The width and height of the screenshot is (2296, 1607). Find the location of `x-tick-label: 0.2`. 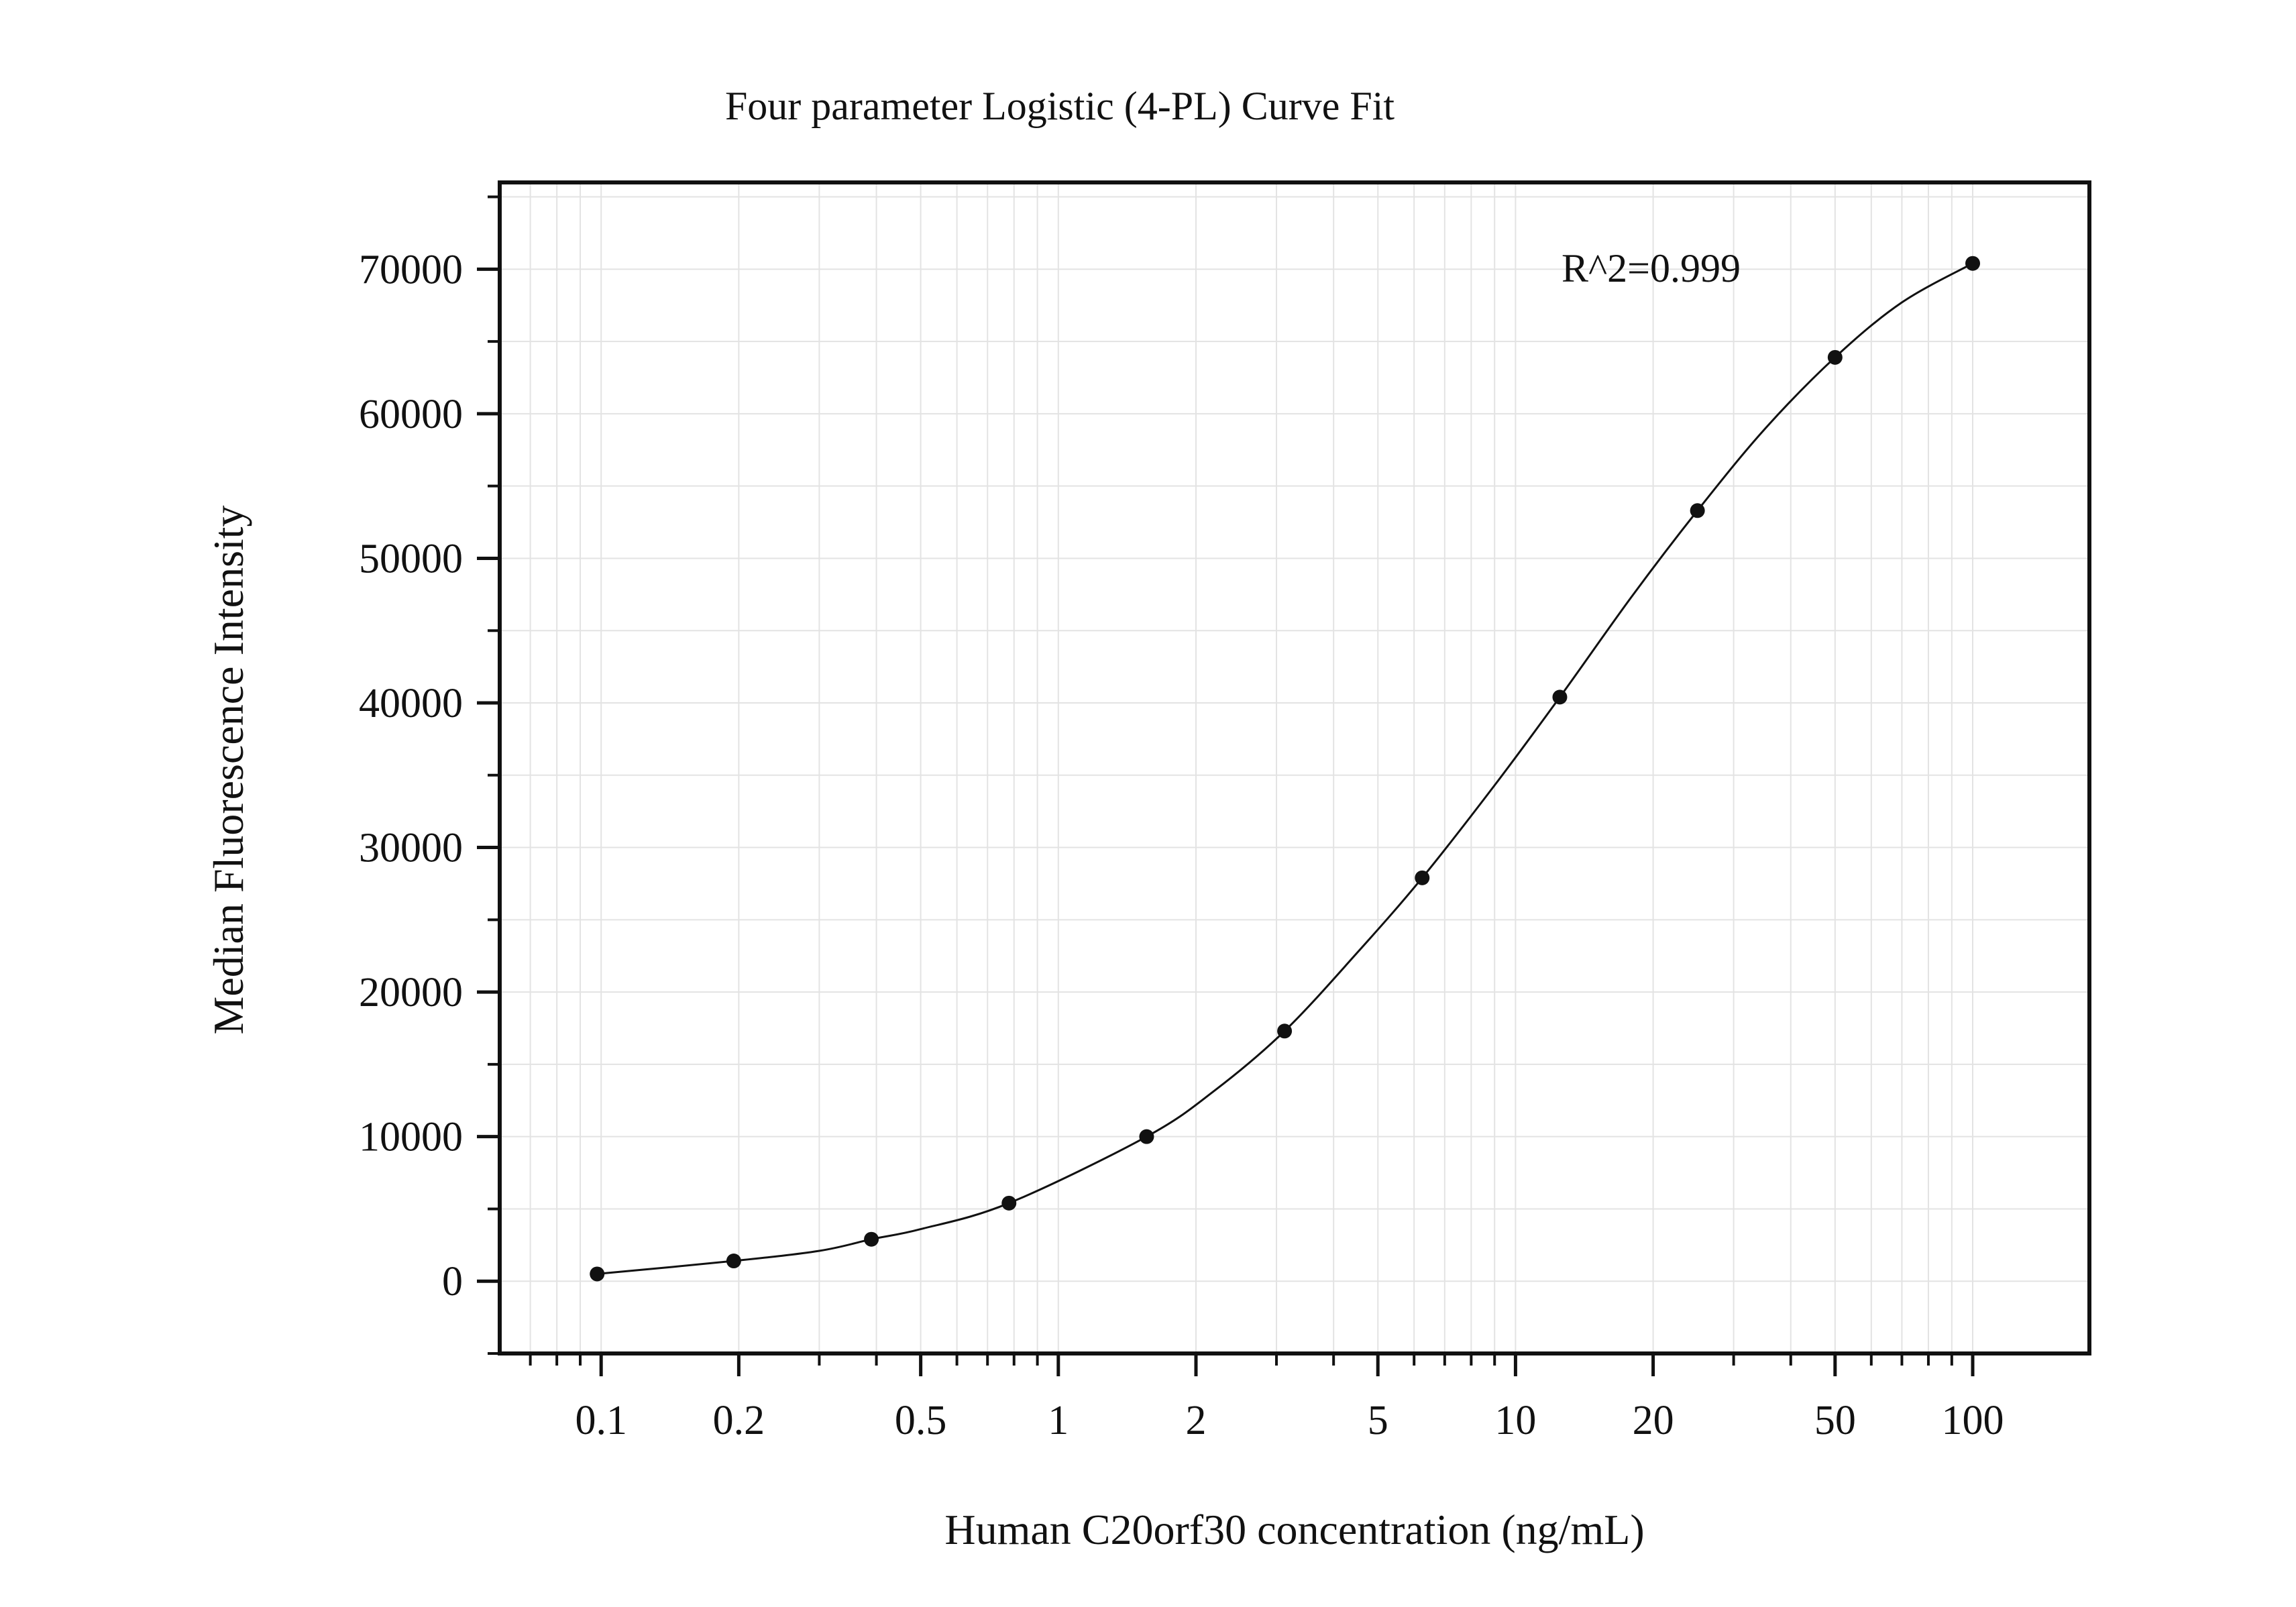

x-tick-label: 0.2 is located at coordinates (739, 1420).